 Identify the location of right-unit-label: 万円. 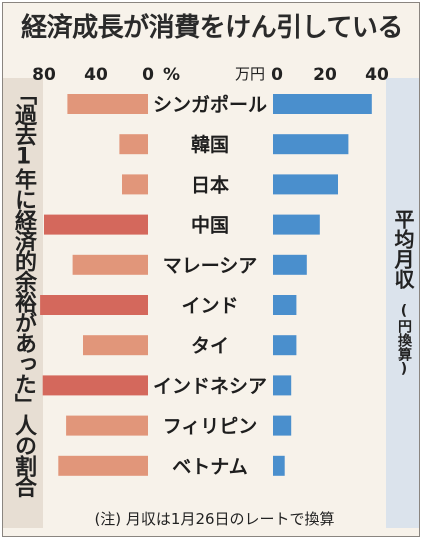
(250, 74).